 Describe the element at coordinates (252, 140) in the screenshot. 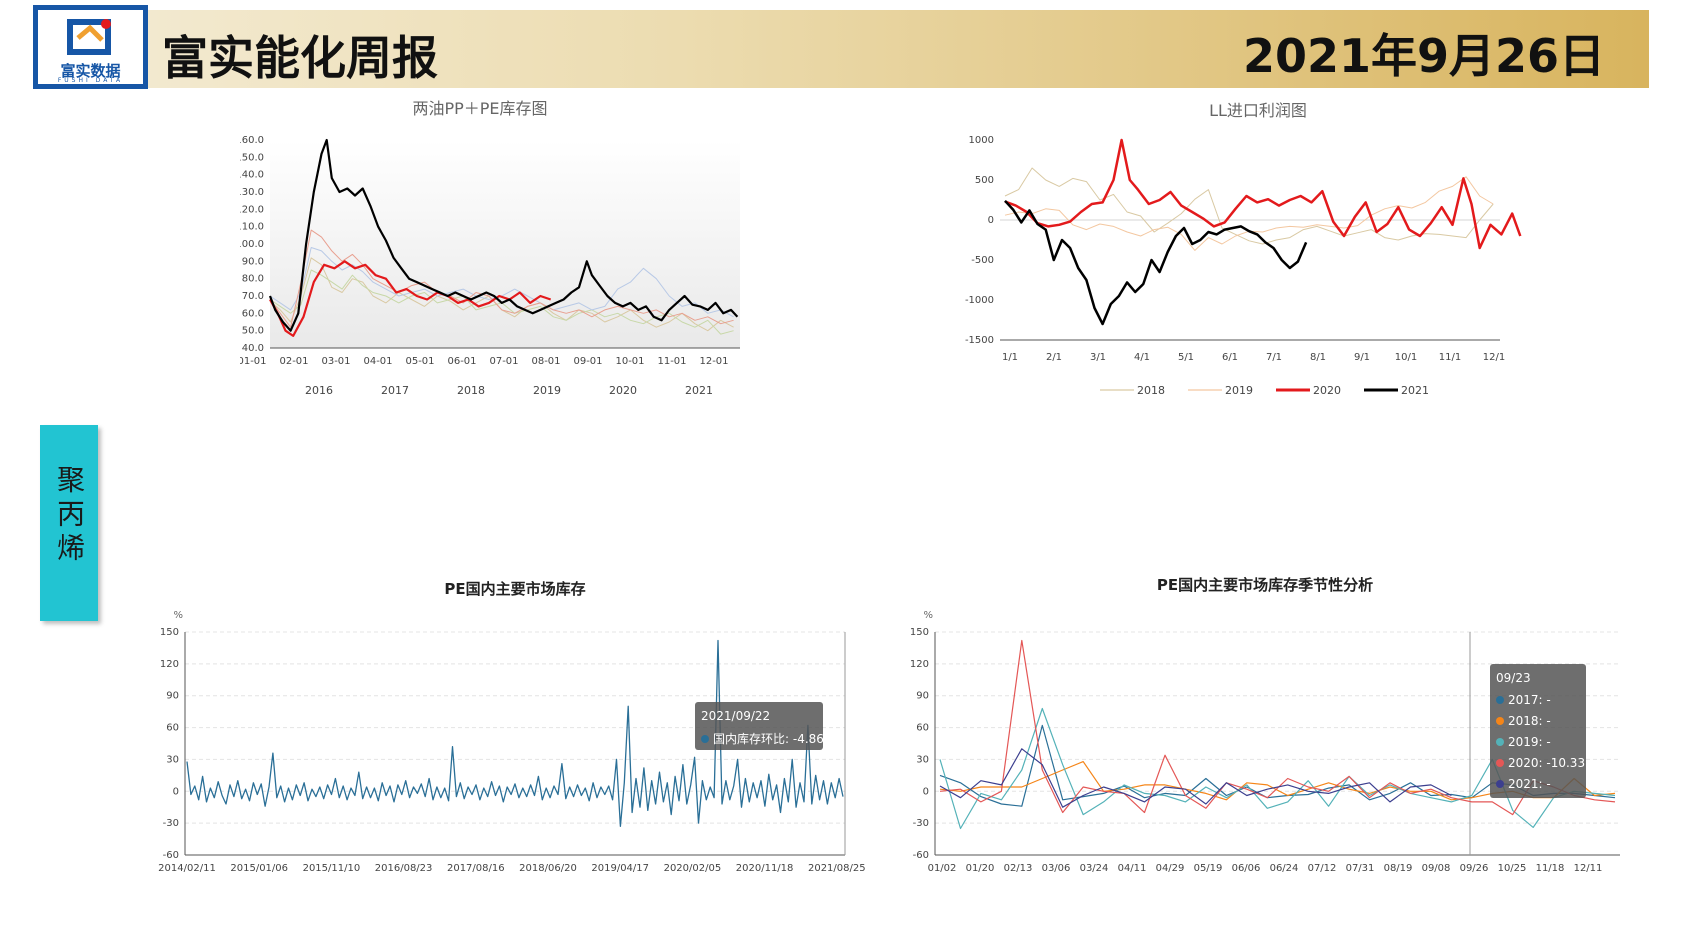

I see `y-tick-label: 160.0` at that location.